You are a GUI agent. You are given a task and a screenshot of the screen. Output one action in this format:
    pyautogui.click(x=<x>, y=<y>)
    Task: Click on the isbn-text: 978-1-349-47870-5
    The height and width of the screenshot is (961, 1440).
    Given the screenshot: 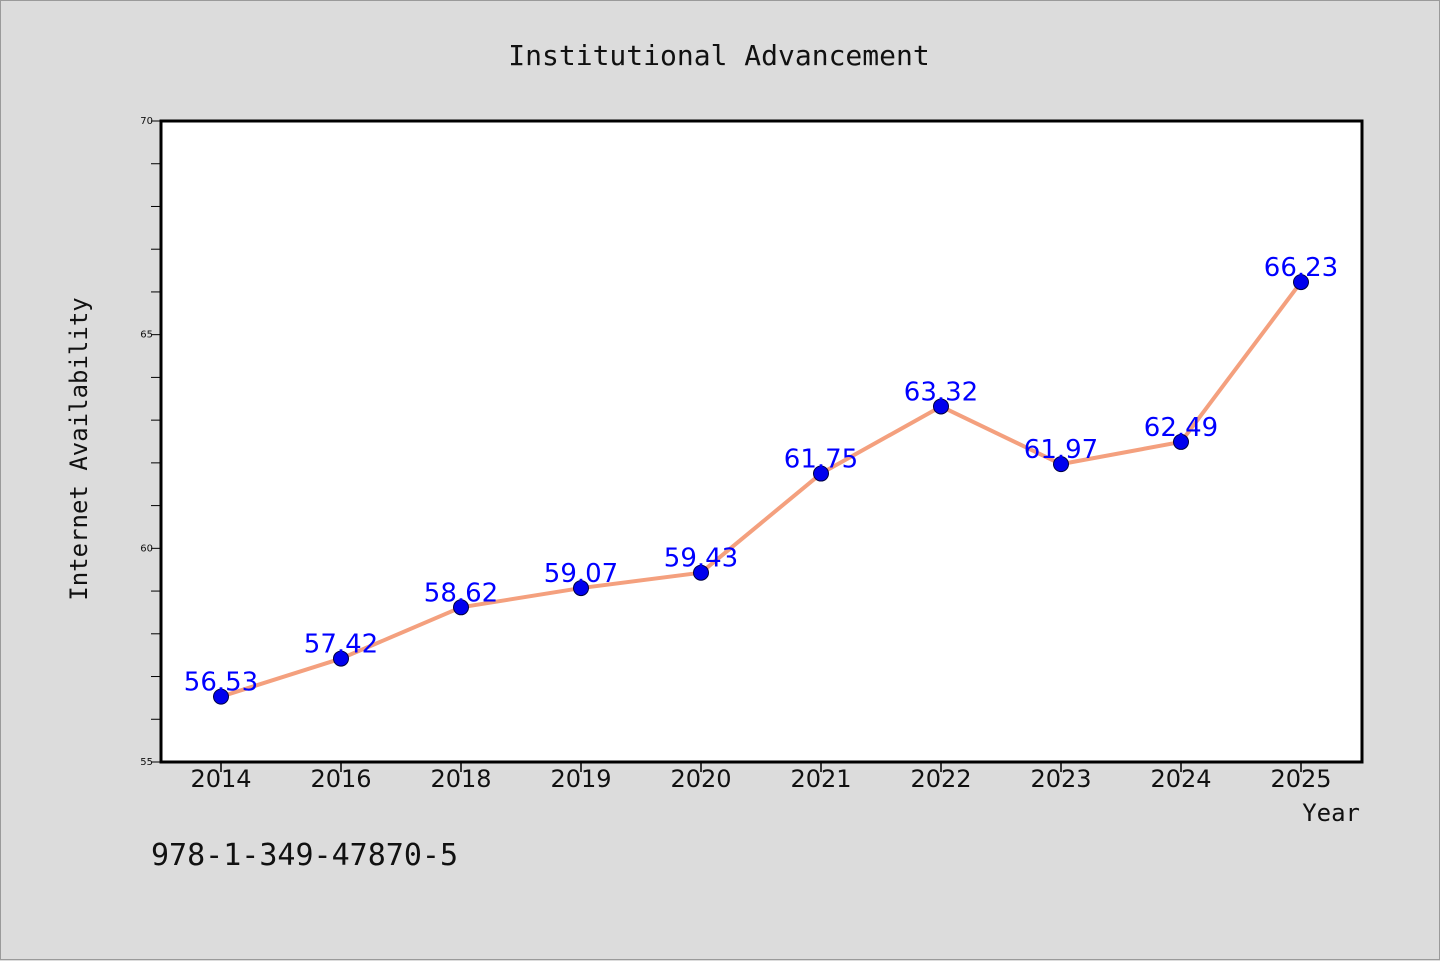 What is the action you would take?
    pyautogui.click(x=304, y=855)
    